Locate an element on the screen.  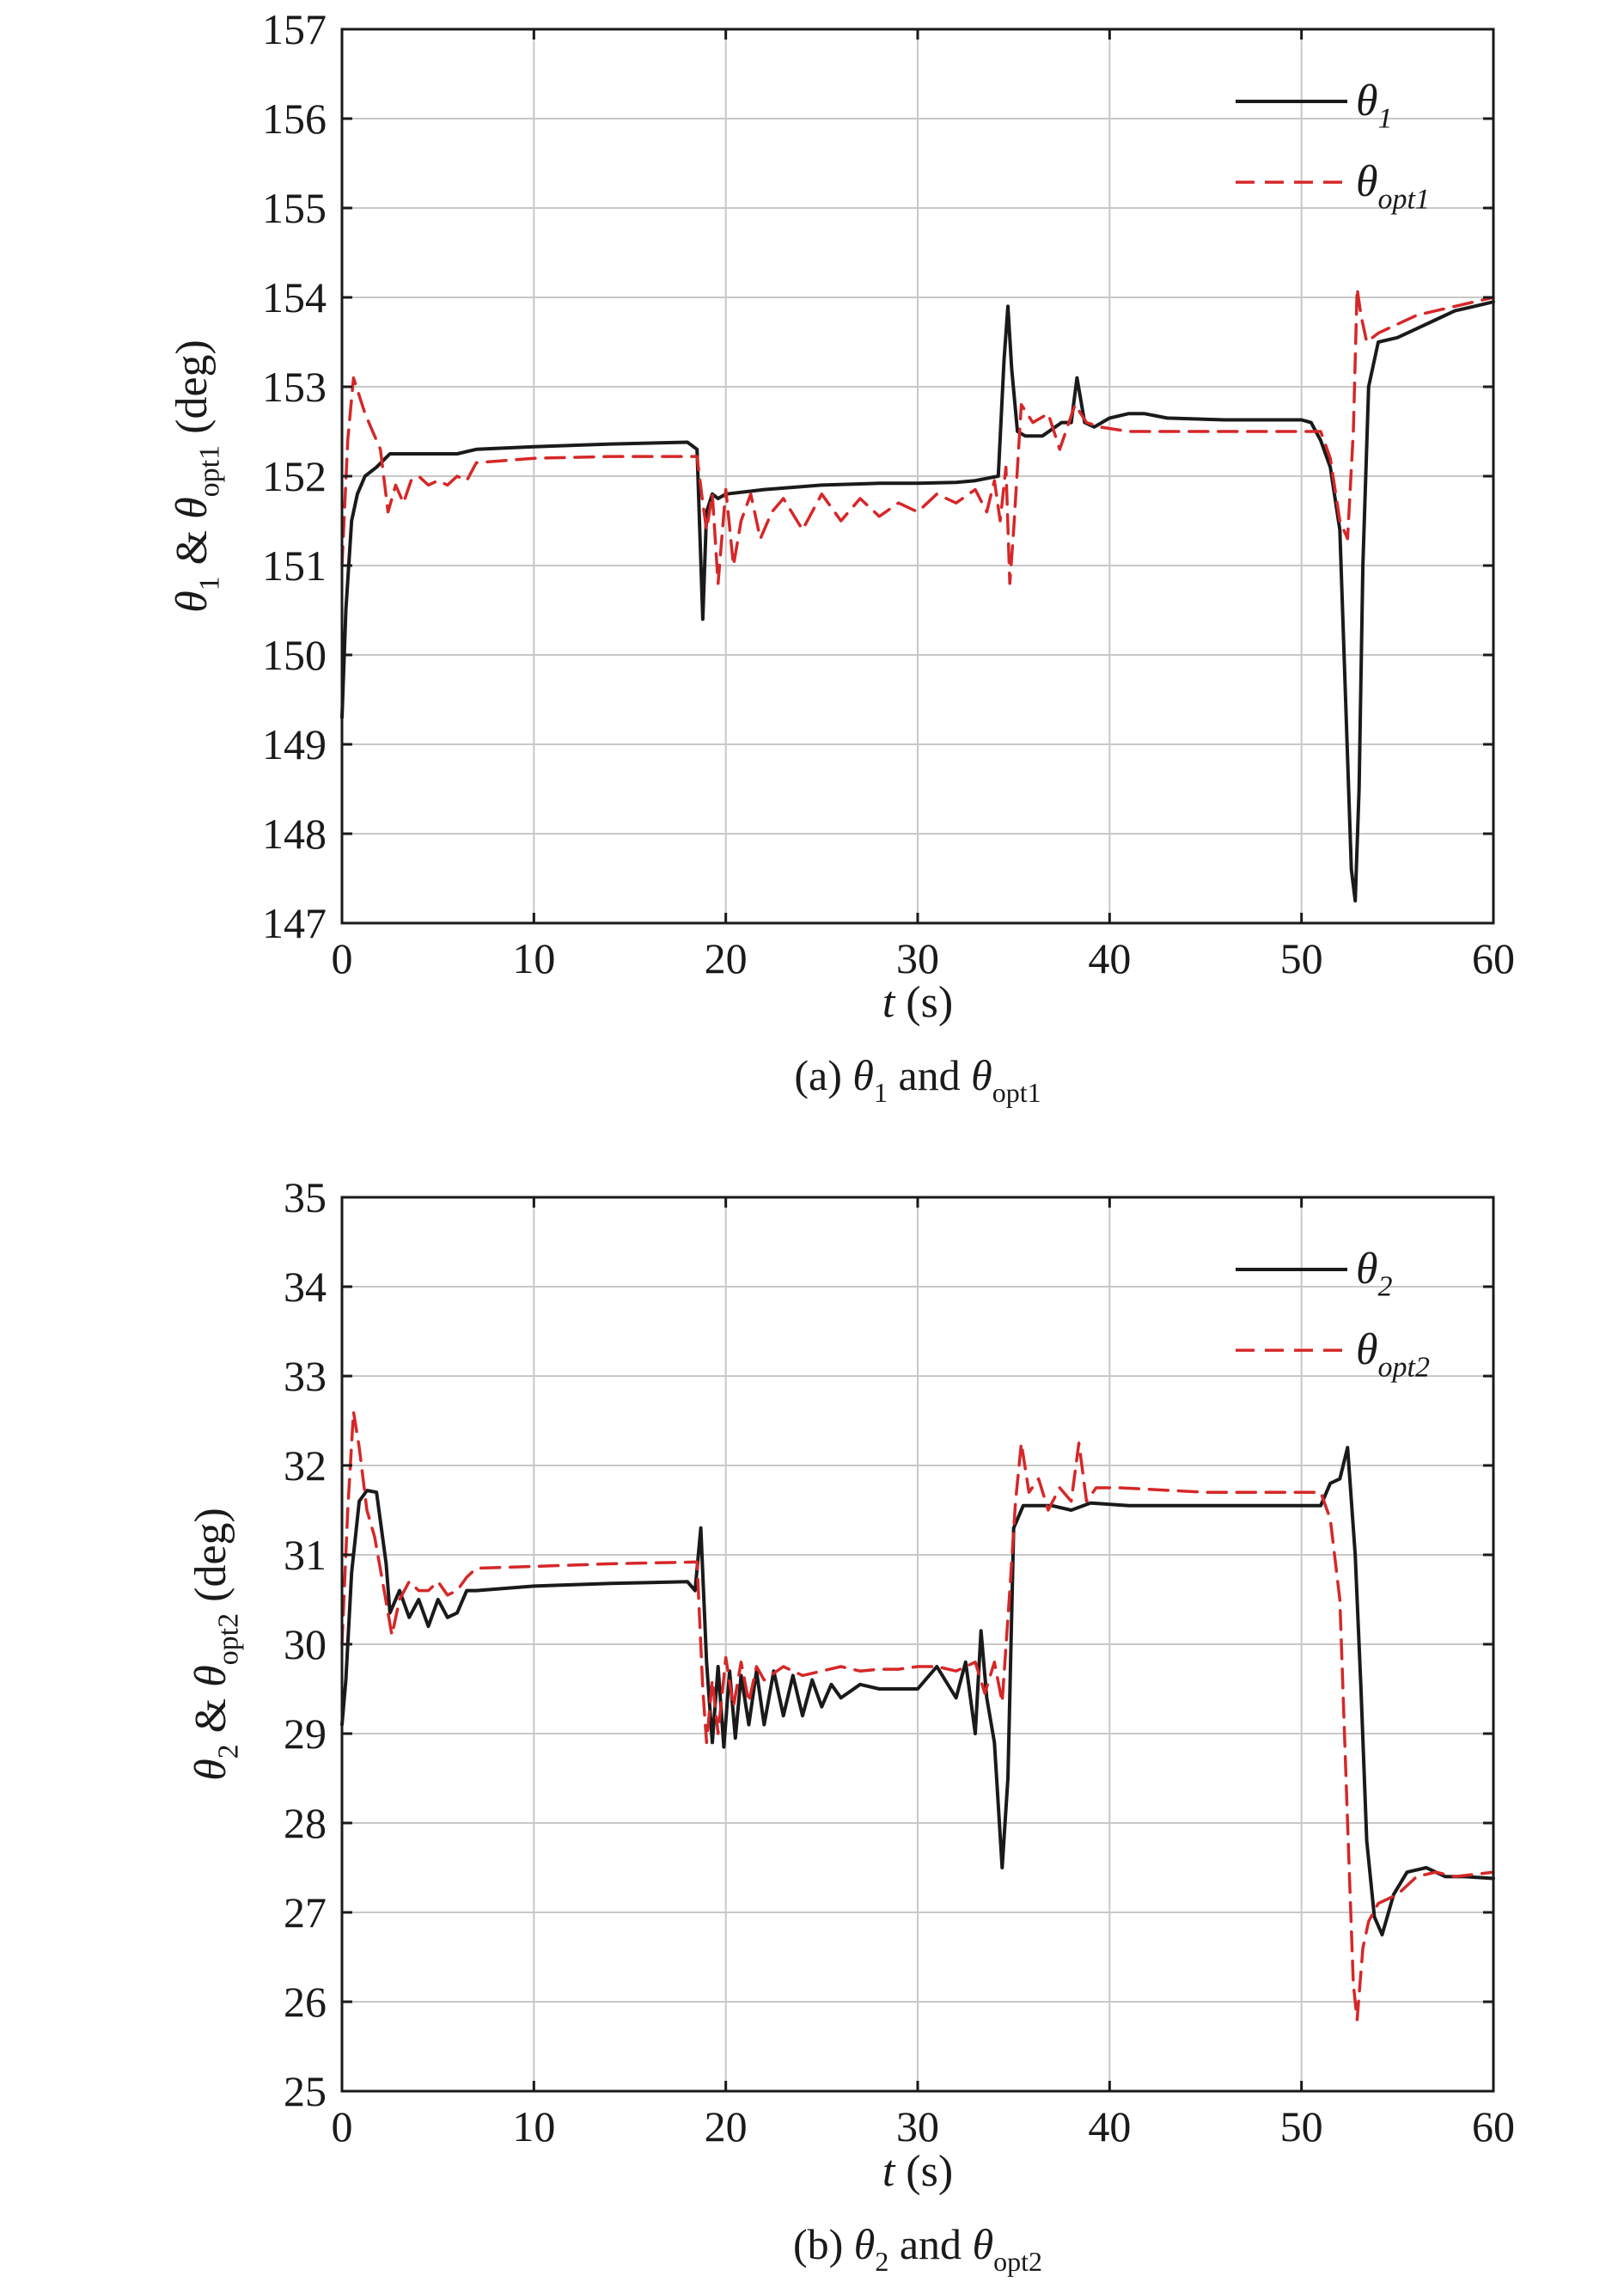
y-tick-label: 29 is located at coordinates (305, 1734).